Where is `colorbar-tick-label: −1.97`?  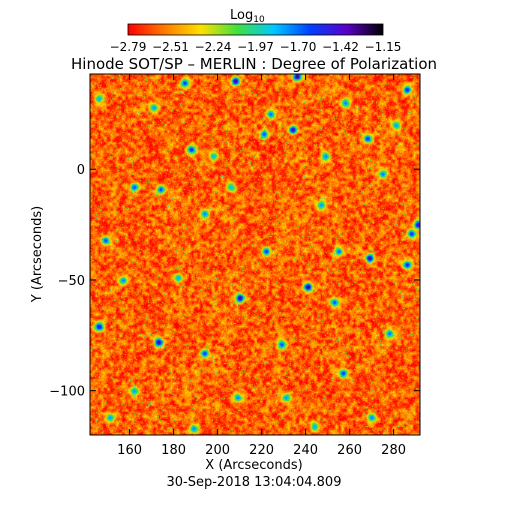
colorbar-tick-label: −1.97 is located at coordinates (255, 47).